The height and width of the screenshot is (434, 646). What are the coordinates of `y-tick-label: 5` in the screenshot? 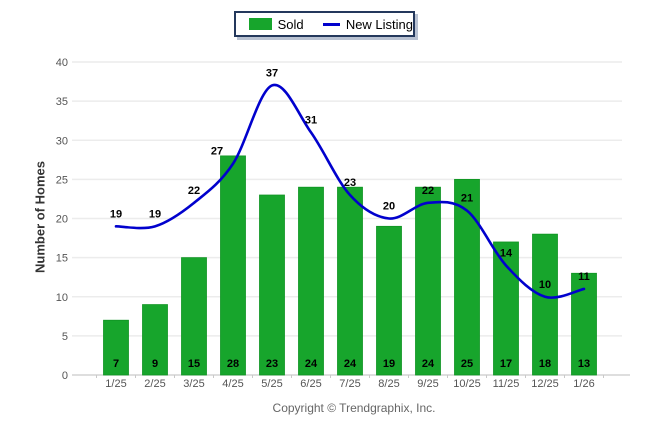 It's located at (65, 337).